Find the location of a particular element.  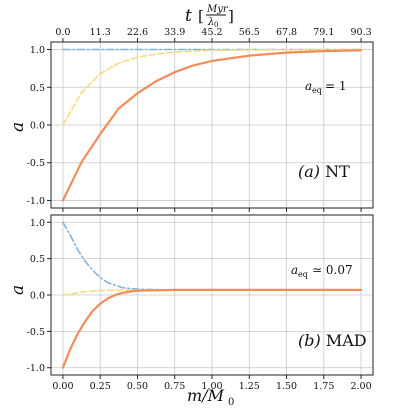

annotation-a-eq-nt: a is located at coordinates (308, 86).